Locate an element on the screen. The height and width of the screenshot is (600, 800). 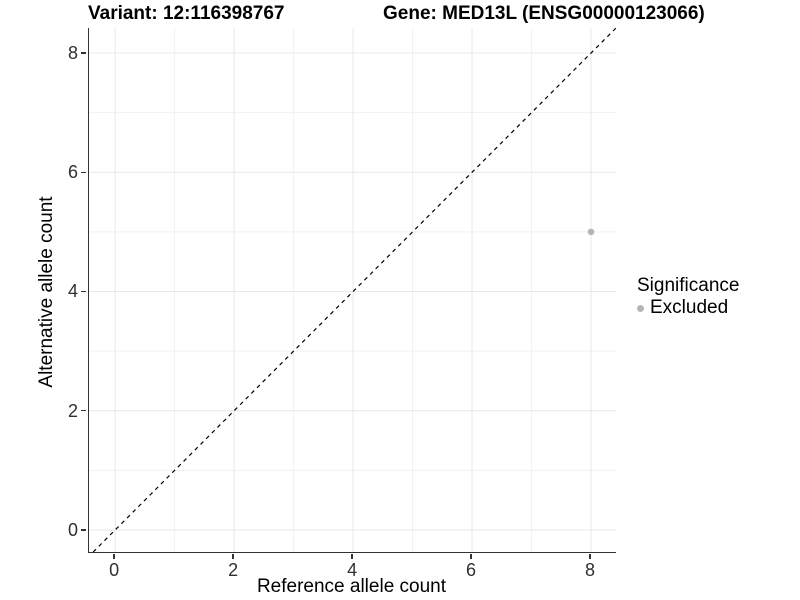
legend-item-excluded: Excluded is located at coordinates (688, 308).